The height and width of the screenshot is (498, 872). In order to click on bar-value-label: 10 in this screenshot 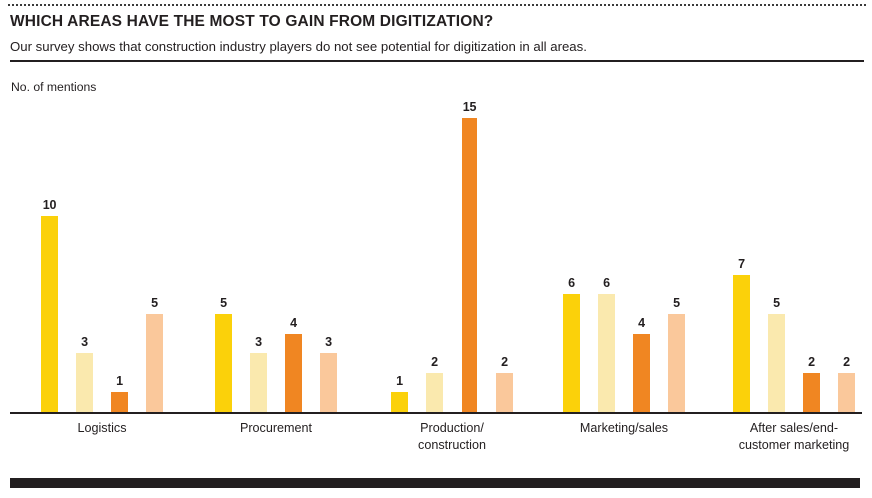, I will do `click(49, 205)`.